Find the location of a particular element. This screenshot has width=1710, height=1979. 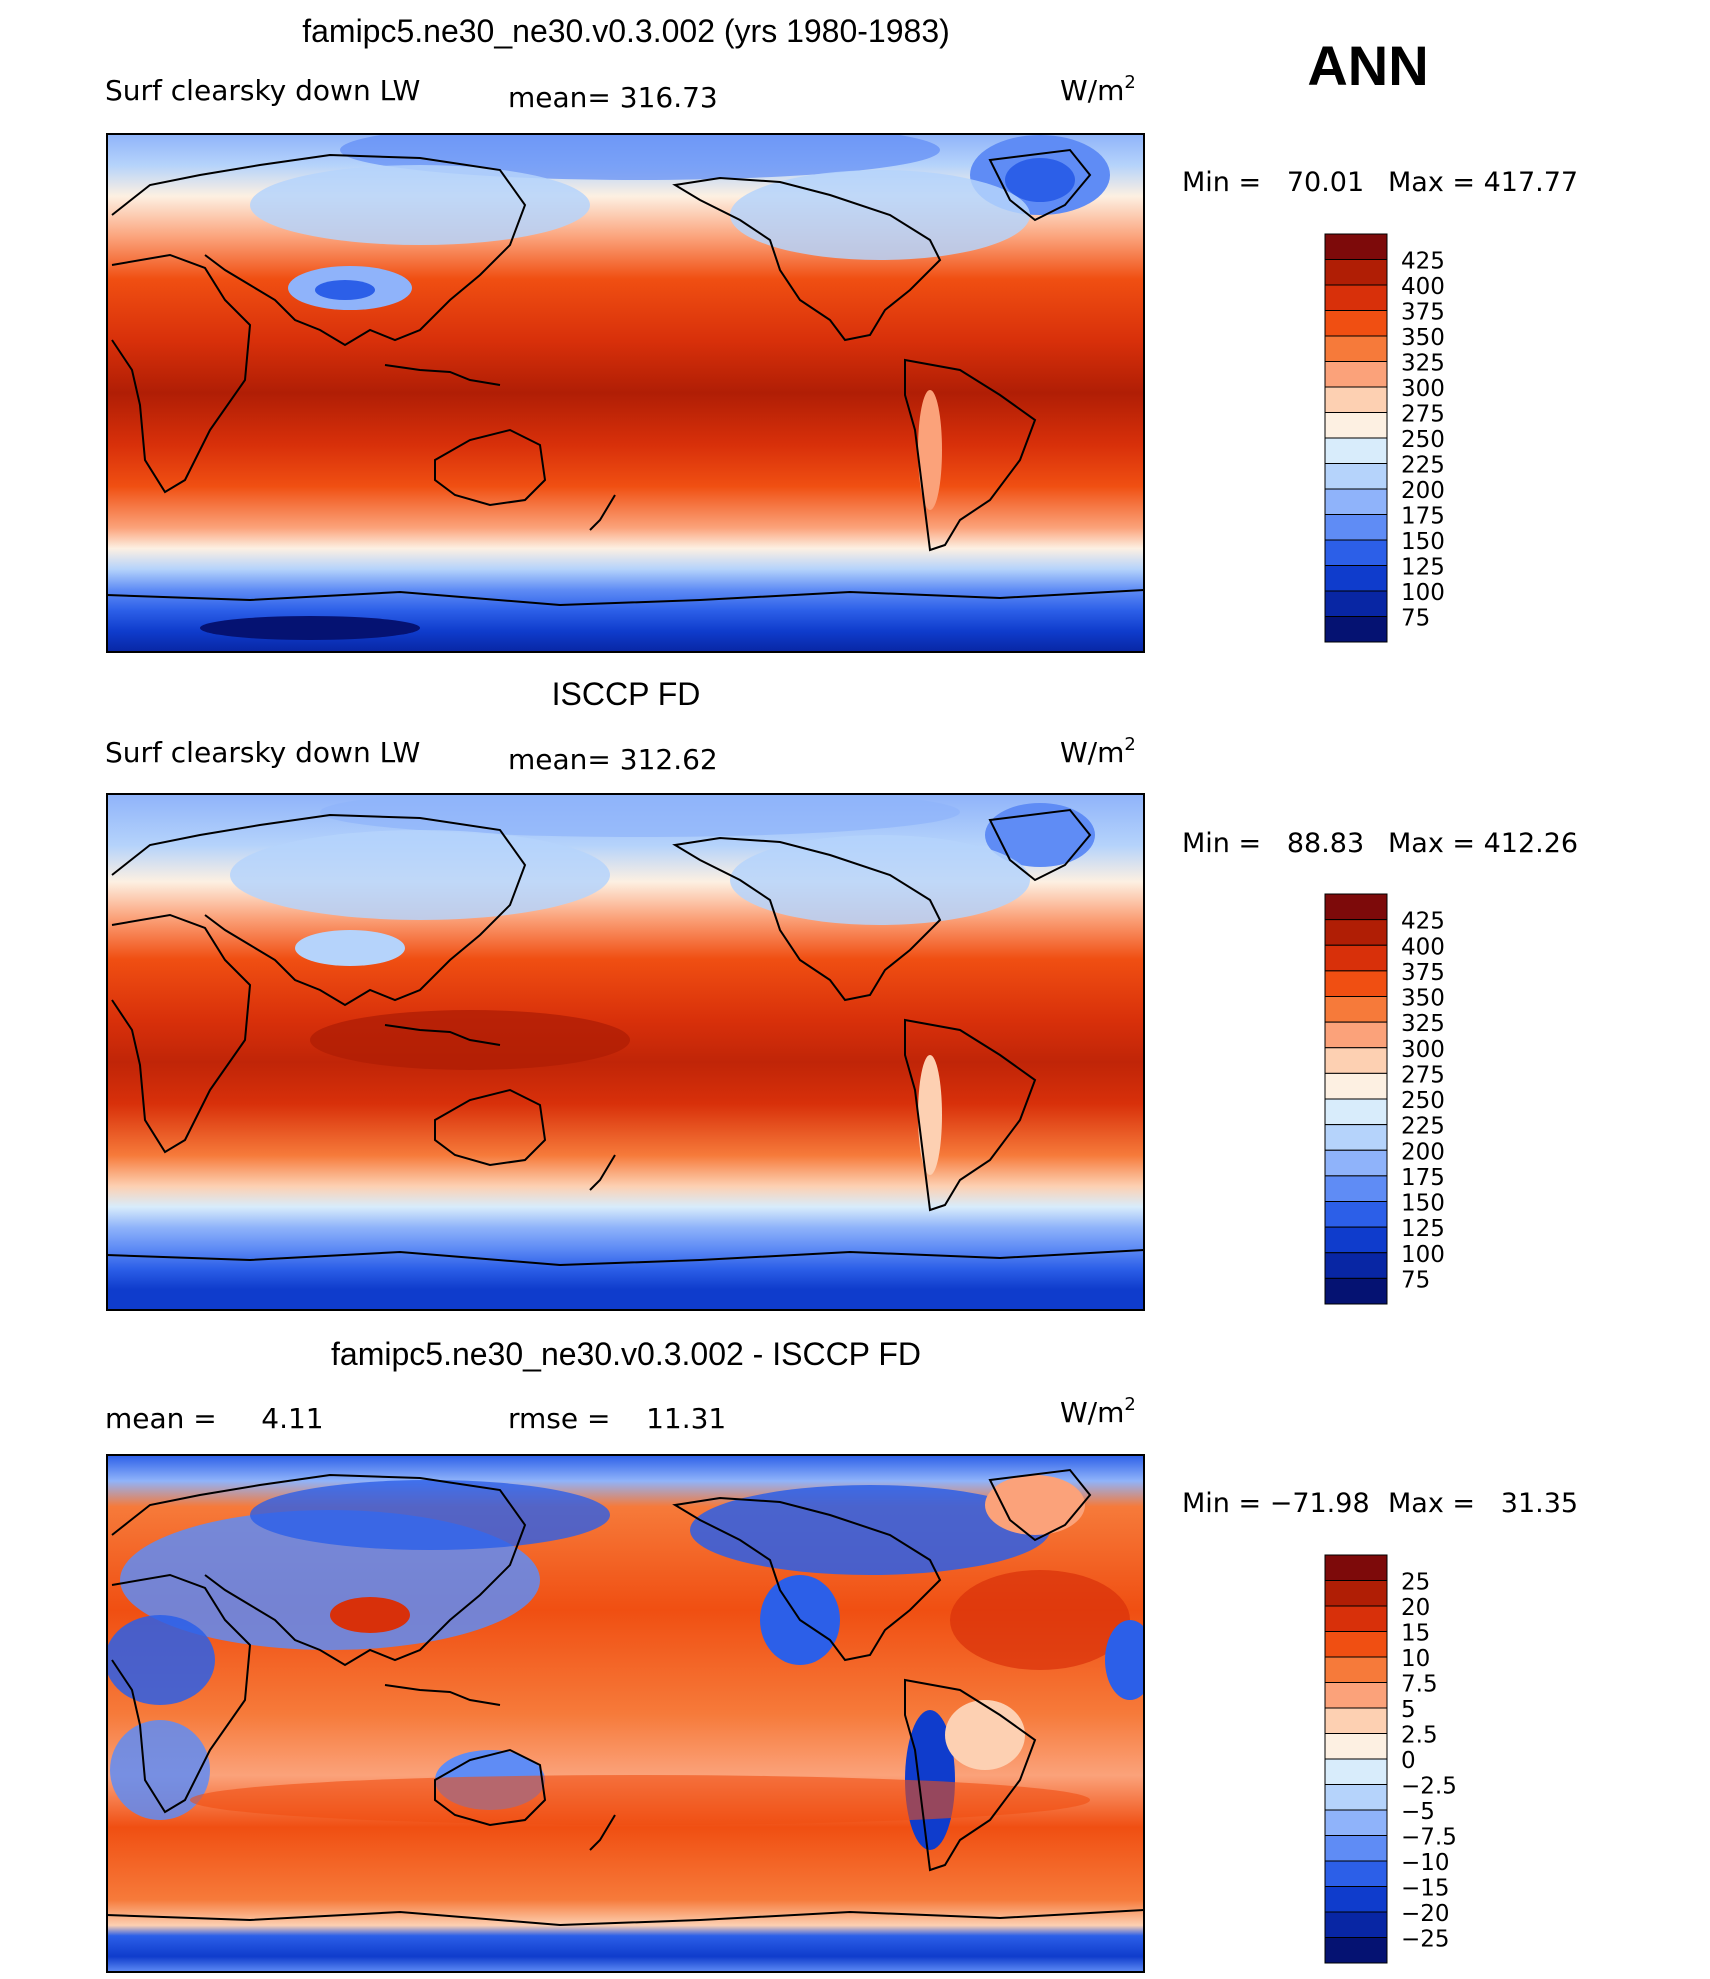

colorbar-tick-label: 10 is located at coordinates (1415, 1659).